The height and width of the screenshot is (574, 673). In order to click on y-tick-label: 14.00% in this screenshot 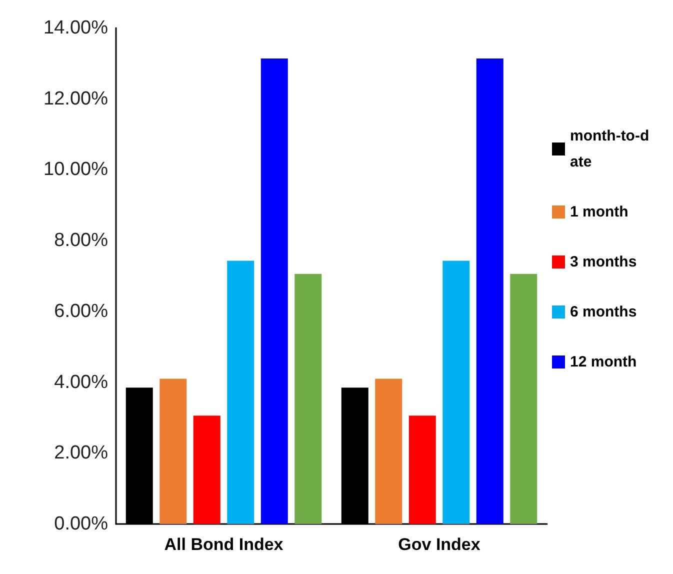, I will do `click(76, 28)`.